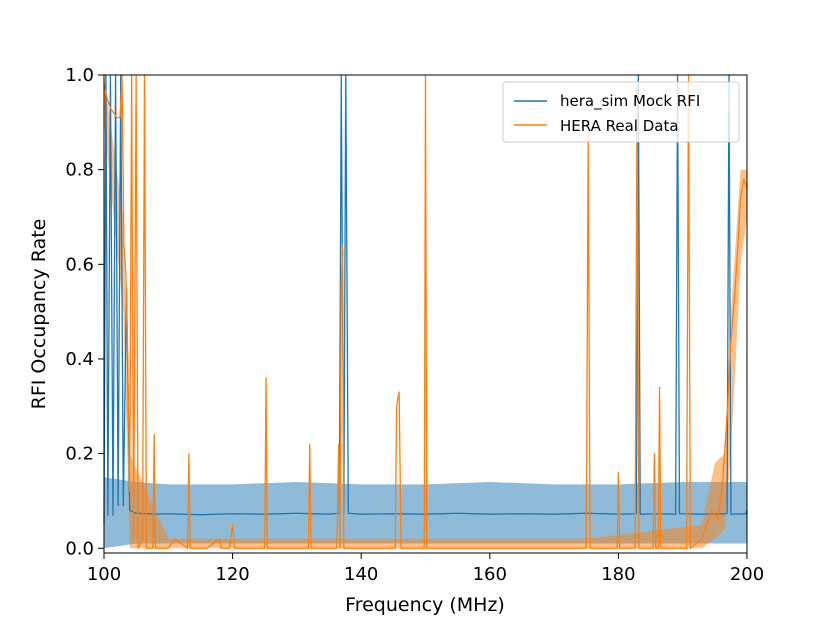 The height and width of the screenshot is (623, 830). Describe the element at coordinates (84, 312) in the screenshot. I see `y-axis-ticks: 0.0 0.2 0.4 0.6 0.8 1.0` at that location.